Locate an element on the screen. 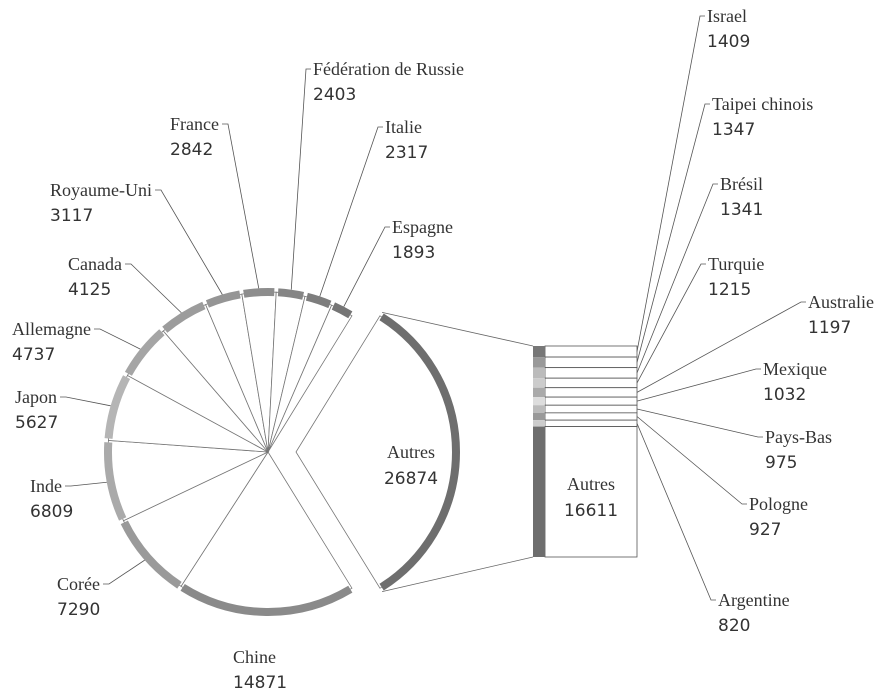  slice-label: Chine is located at coordinates (254, 657).